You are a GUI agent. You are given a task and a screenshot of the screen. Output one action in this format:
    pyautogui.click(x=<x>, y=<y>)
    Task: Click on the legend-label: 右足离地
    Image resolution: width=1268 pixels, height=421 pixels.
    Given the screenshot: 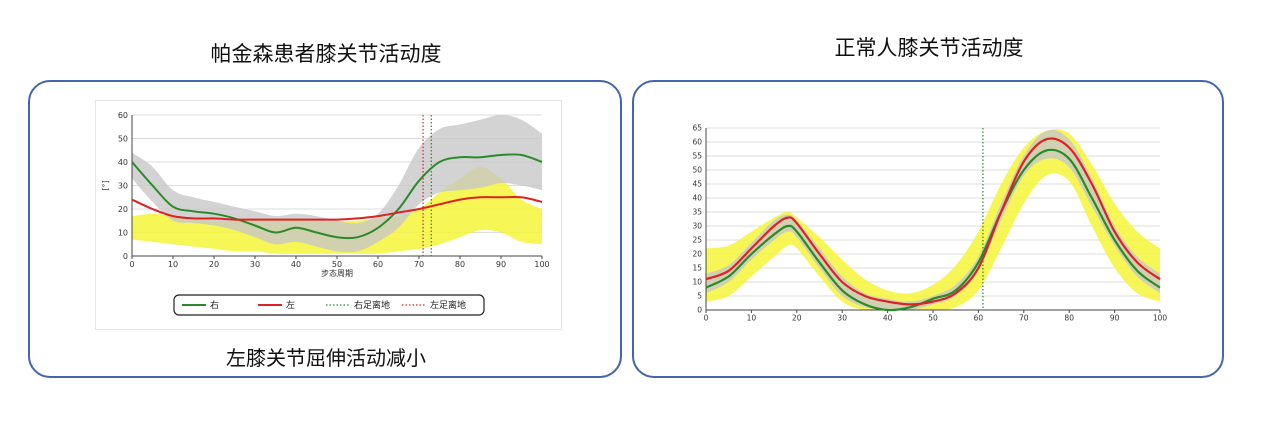 What is the action you would take?
    pyautogui.click(x=372, y=305)
    